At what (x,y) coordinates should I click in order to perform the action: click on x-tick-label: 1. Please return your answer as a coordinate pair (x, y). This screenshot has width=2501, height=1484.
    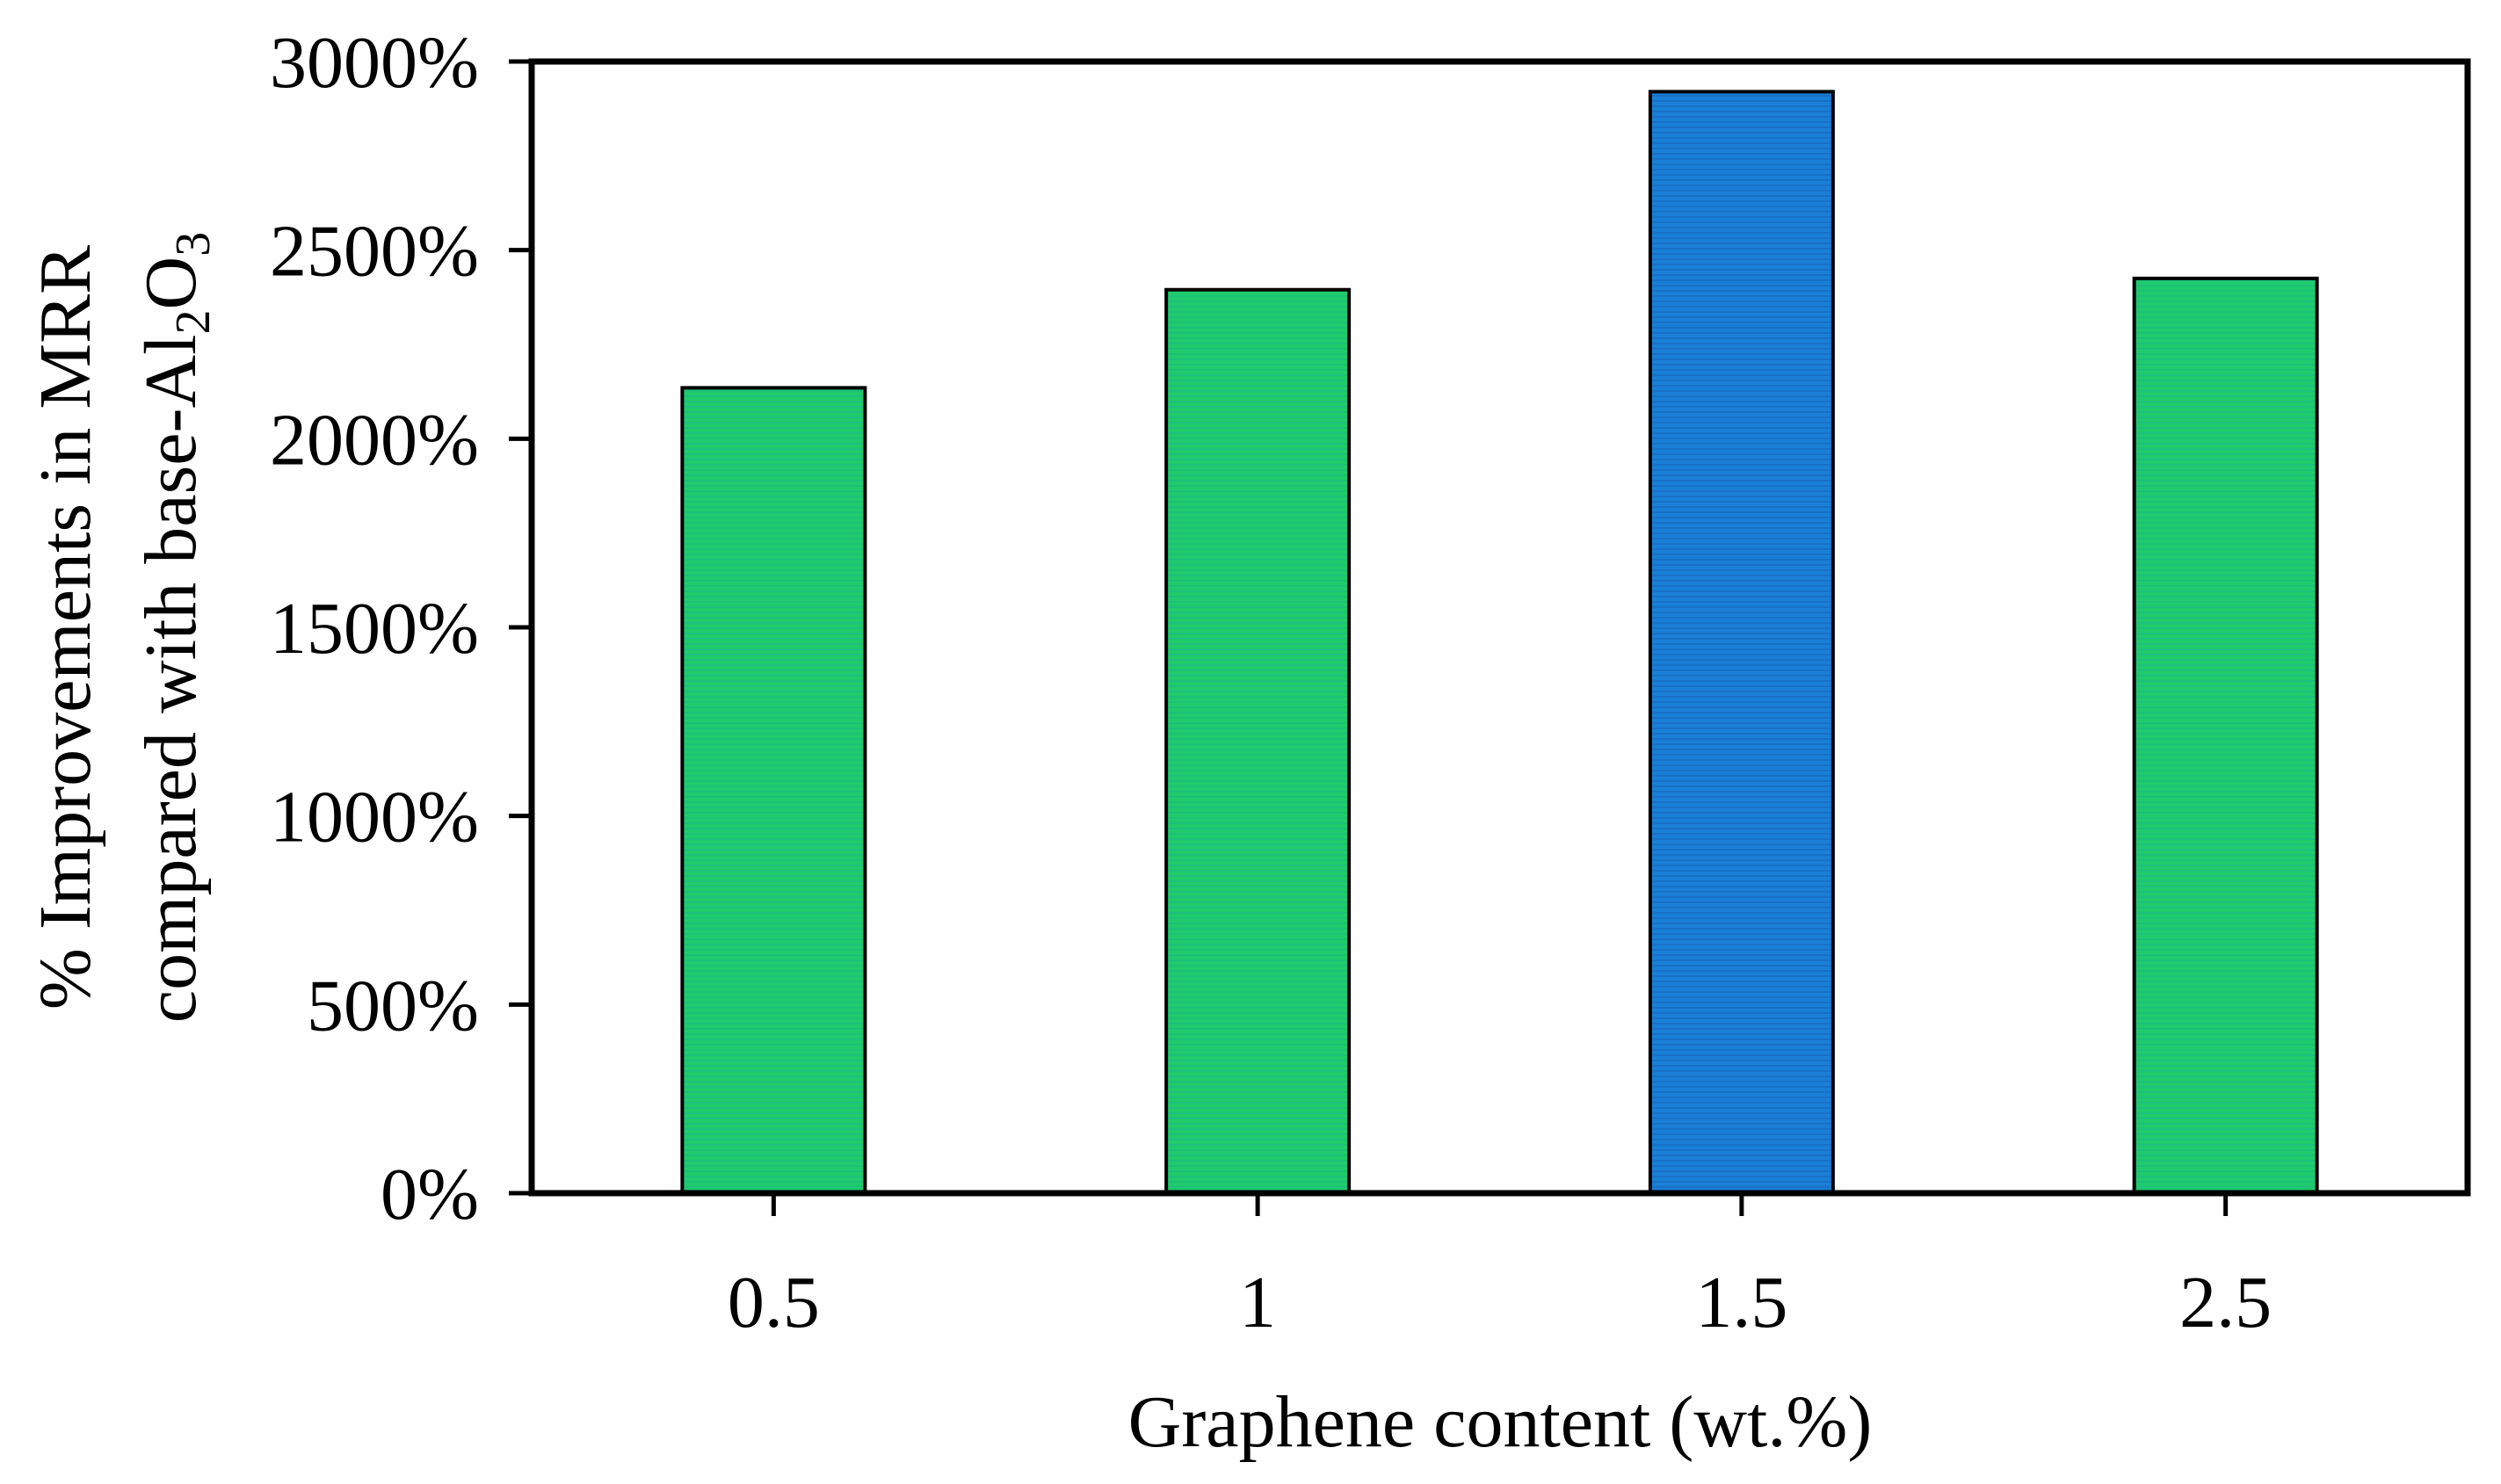
    Looking at the image, I should click on (1257, 1303).